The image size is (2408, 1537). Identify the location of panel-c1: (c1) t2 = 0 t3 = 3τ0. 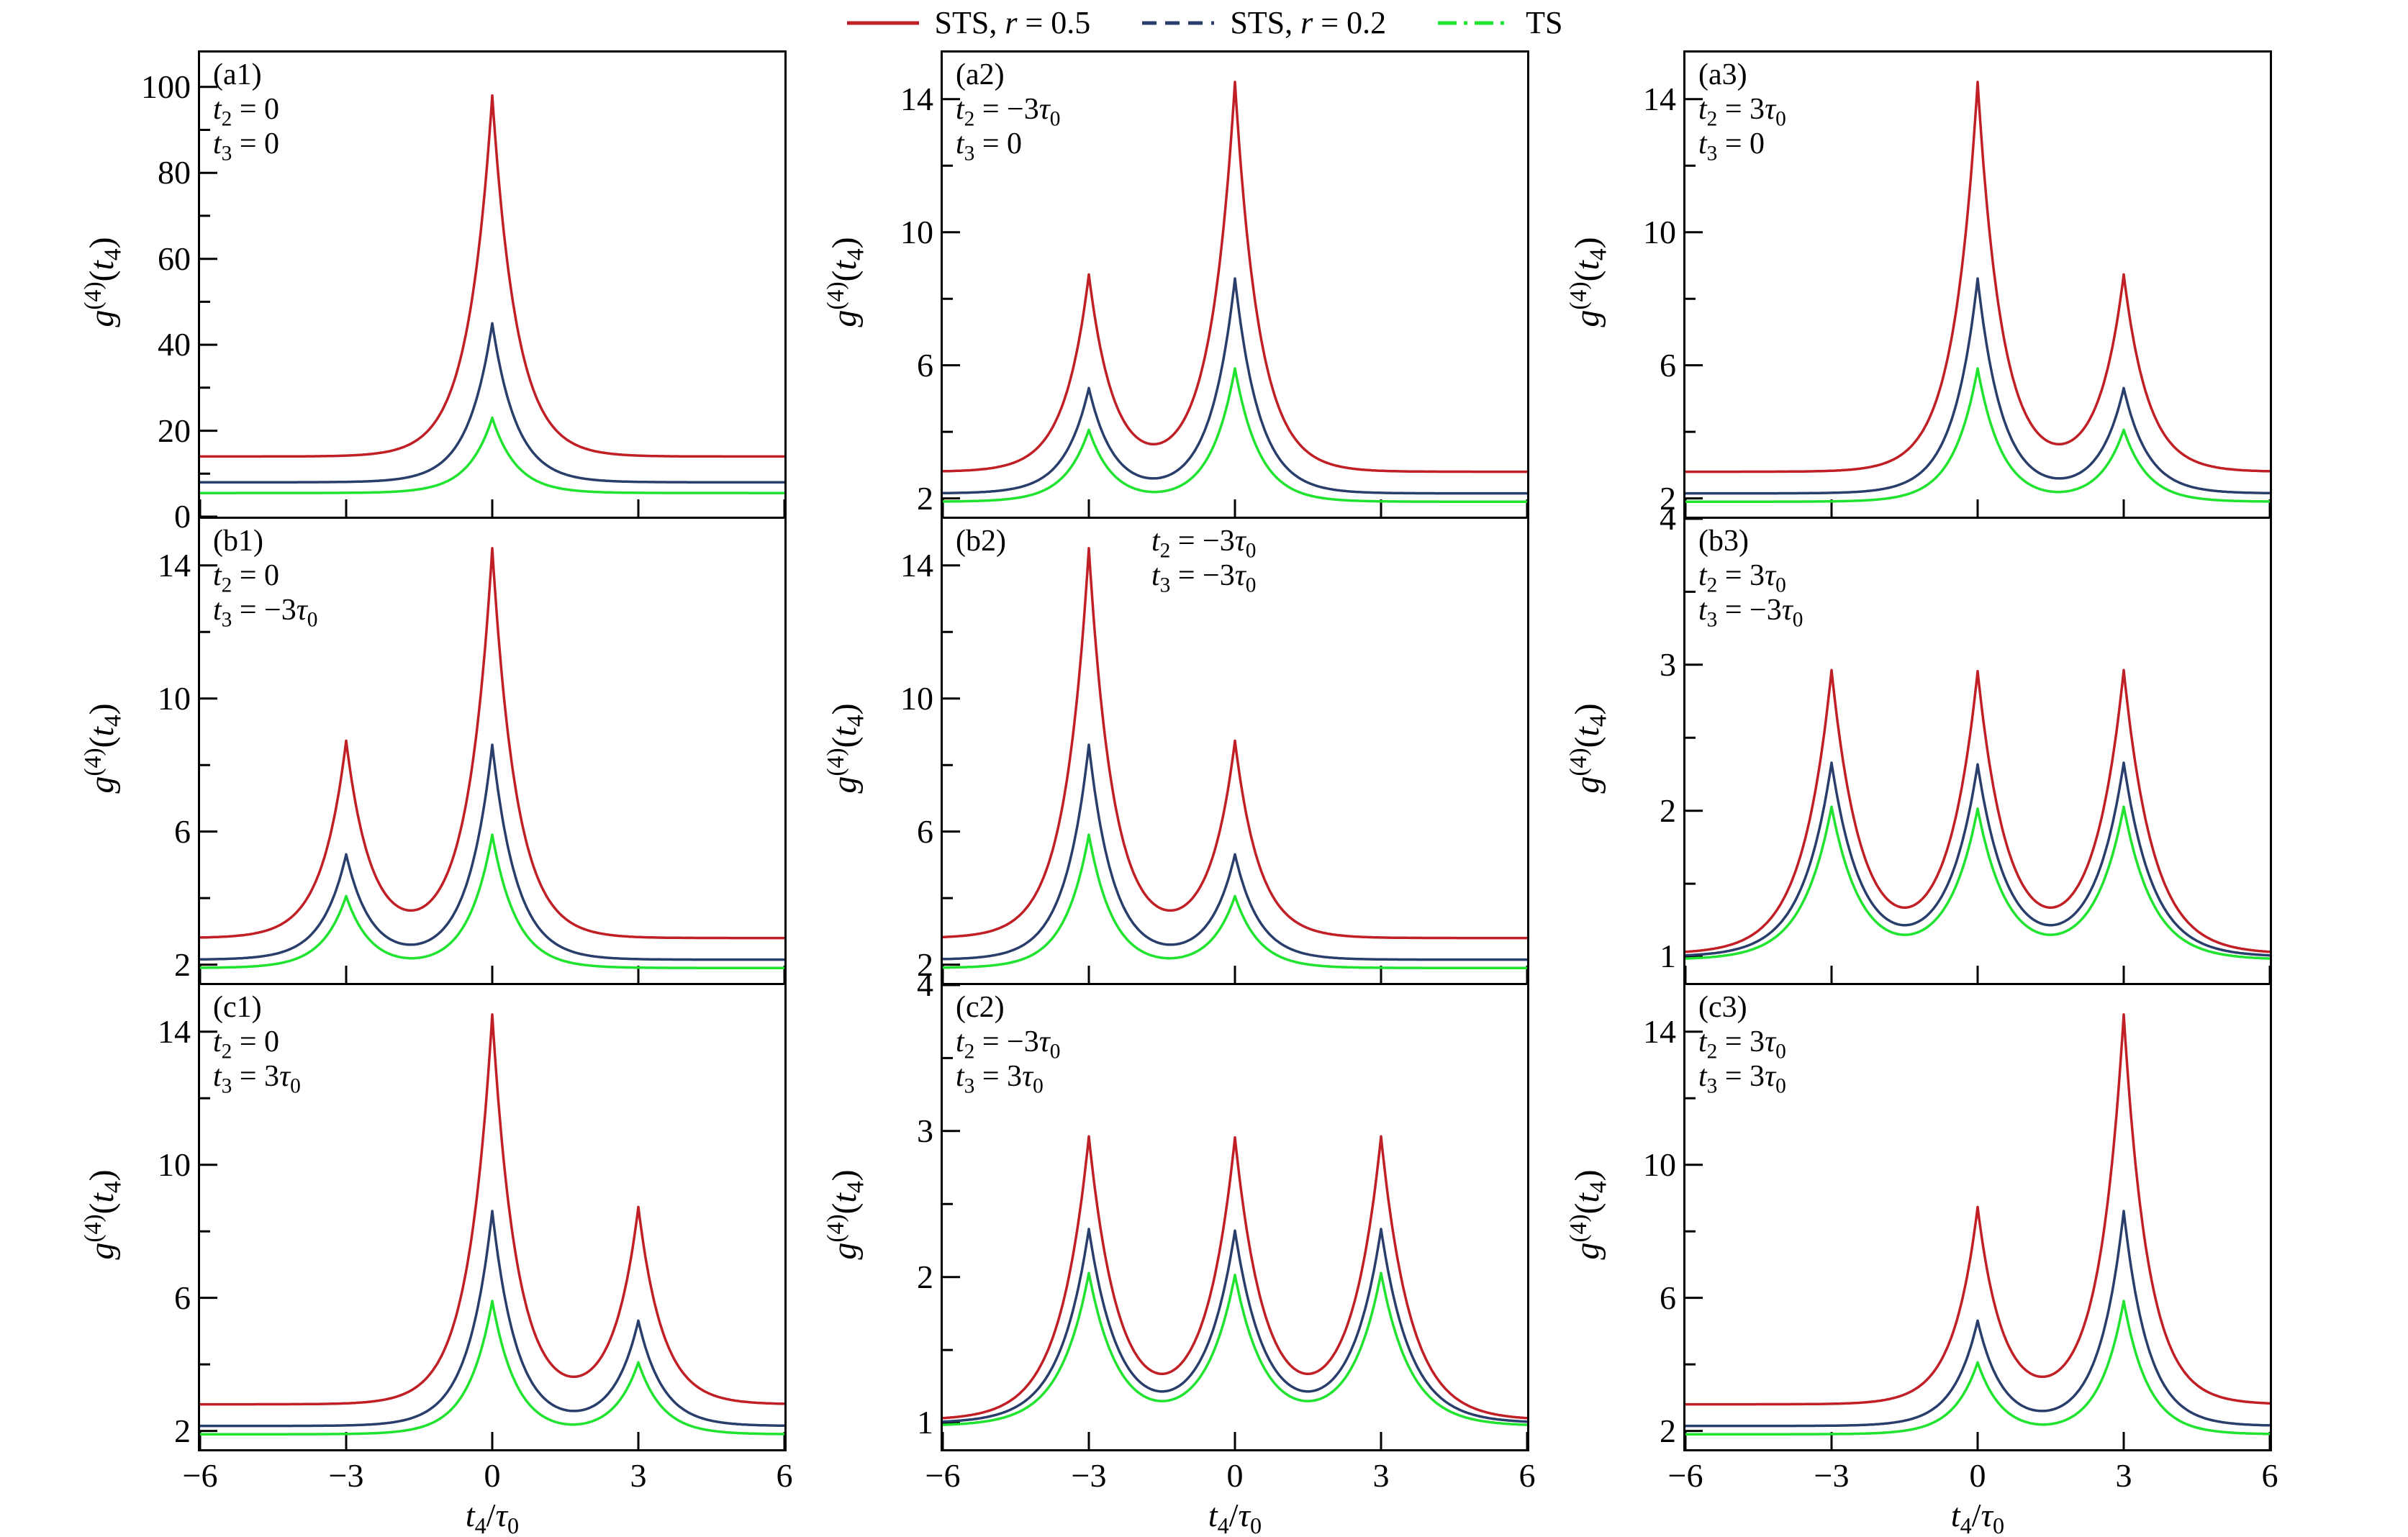
(493, 1217).